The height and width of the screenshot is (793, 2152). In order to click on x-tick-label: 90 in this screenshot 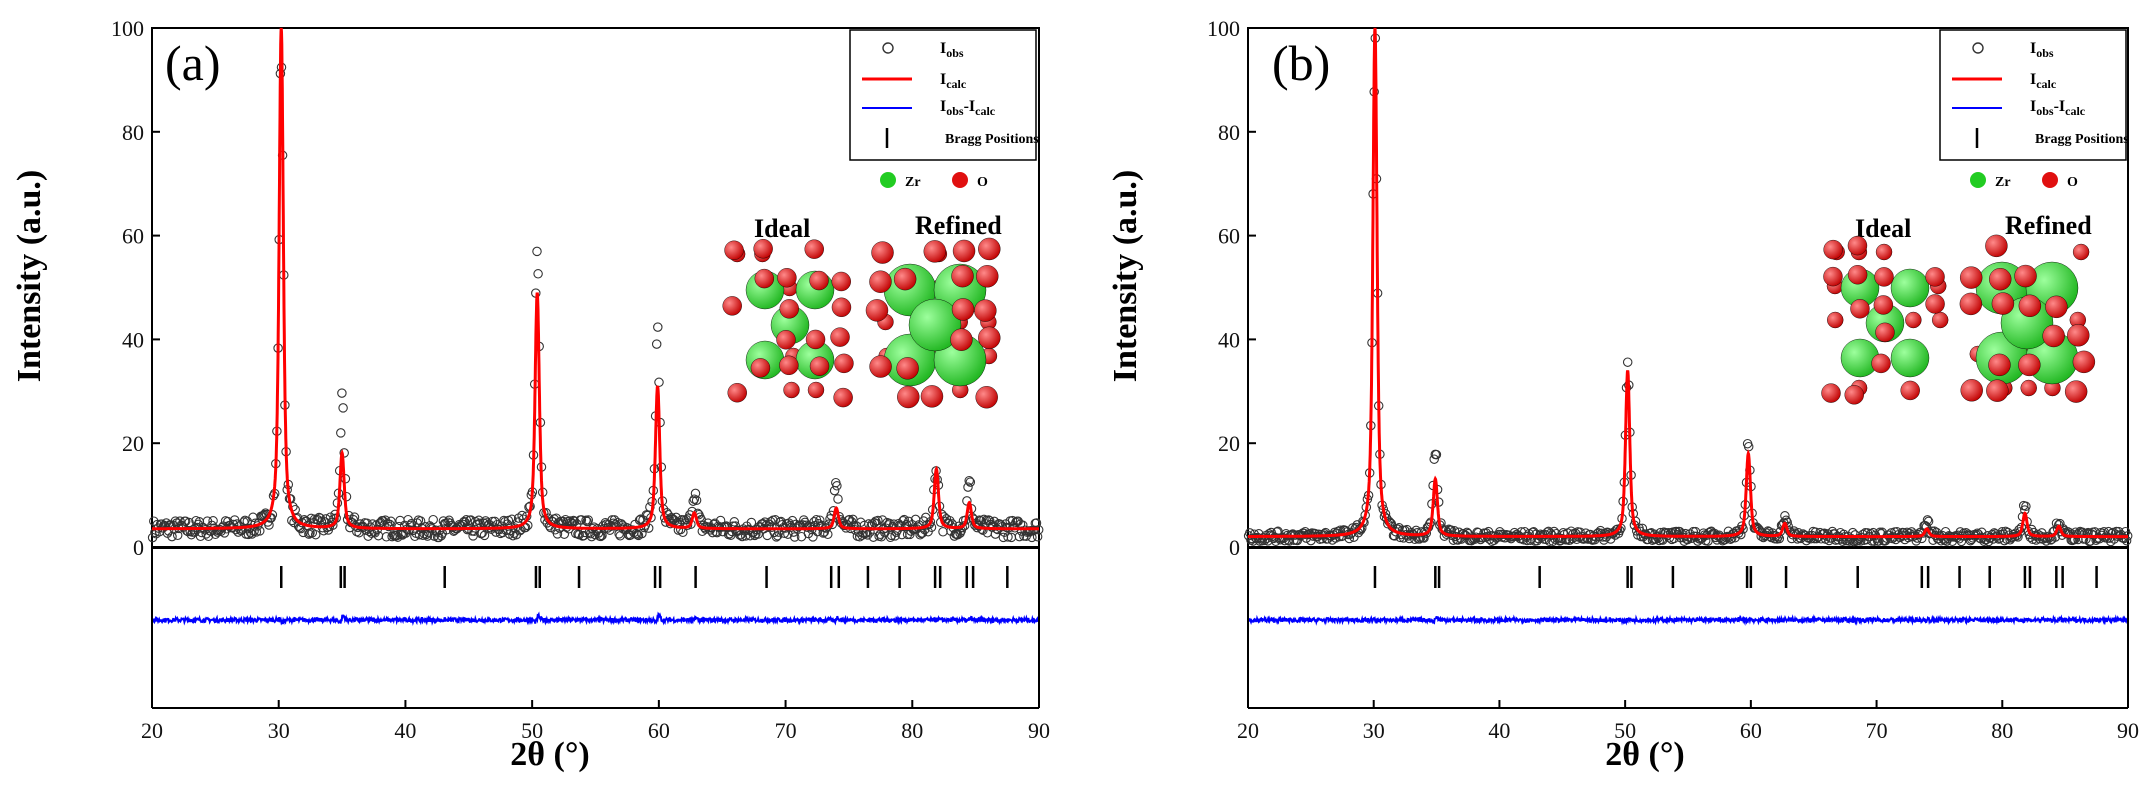, I will do `click(2128, 730)`.